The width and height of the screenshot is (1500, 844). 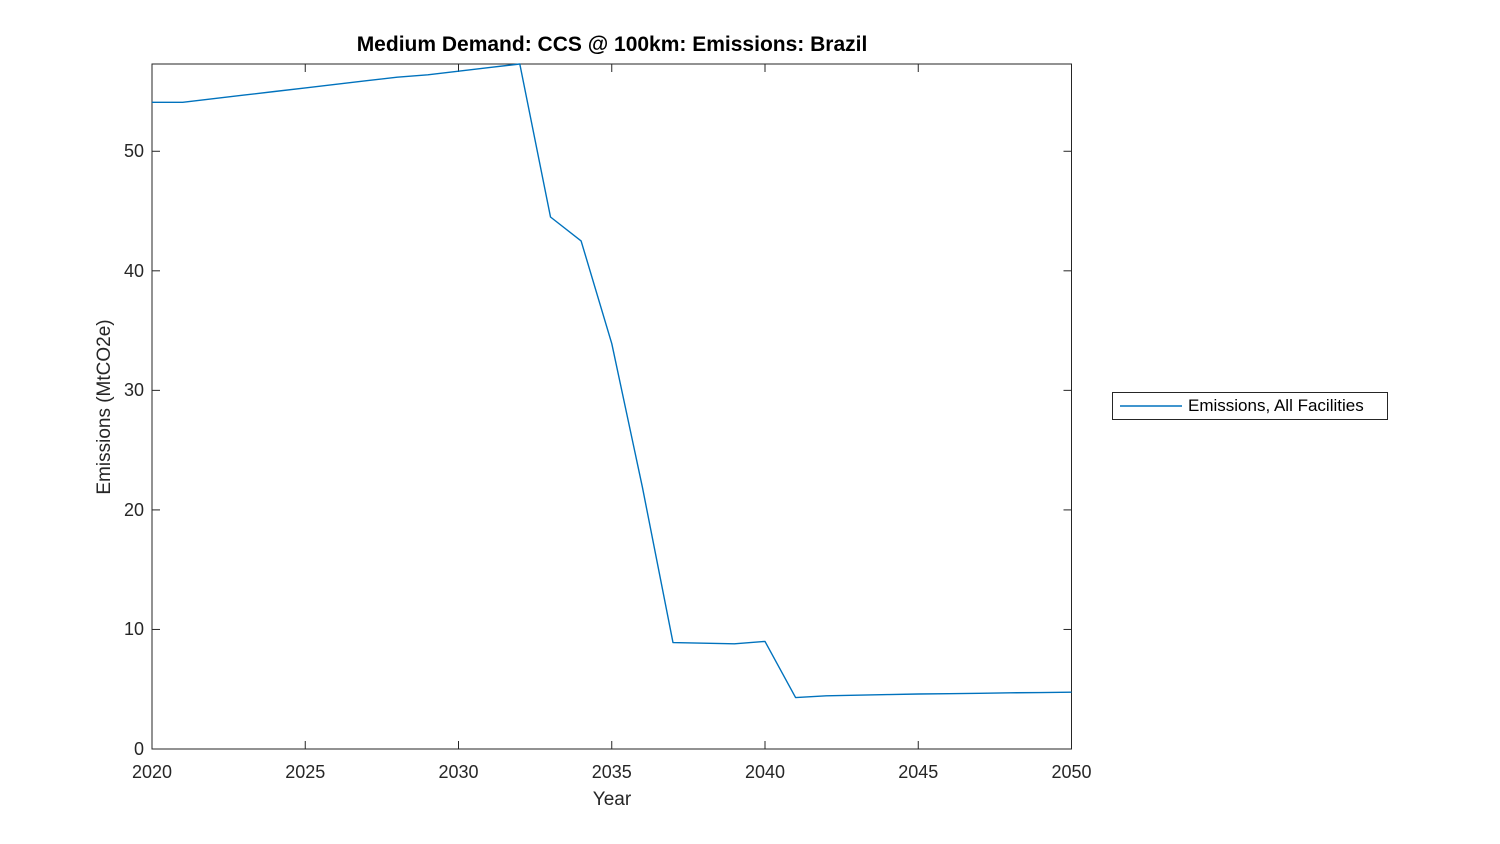 What do you see at coordinates (1151, 406) in the screenshot?
I see `legend-line-sample-icon` at bounding box center [1151, 406].